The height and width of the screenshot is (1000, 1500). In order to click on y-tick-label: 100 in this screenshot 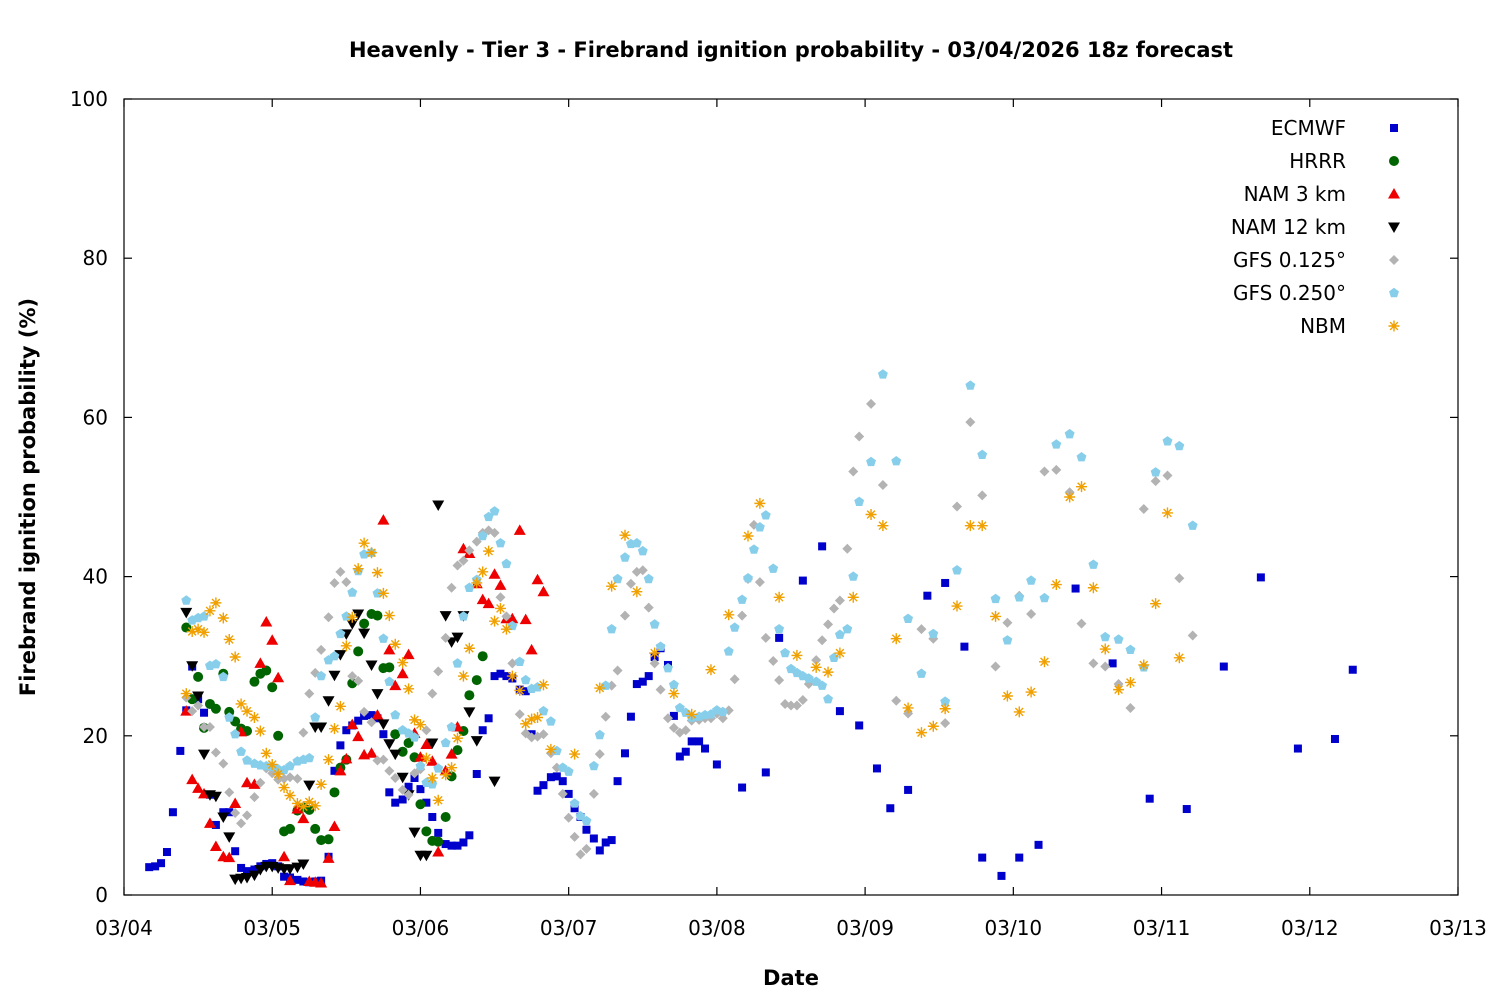, I will do `click(89, 99)`.